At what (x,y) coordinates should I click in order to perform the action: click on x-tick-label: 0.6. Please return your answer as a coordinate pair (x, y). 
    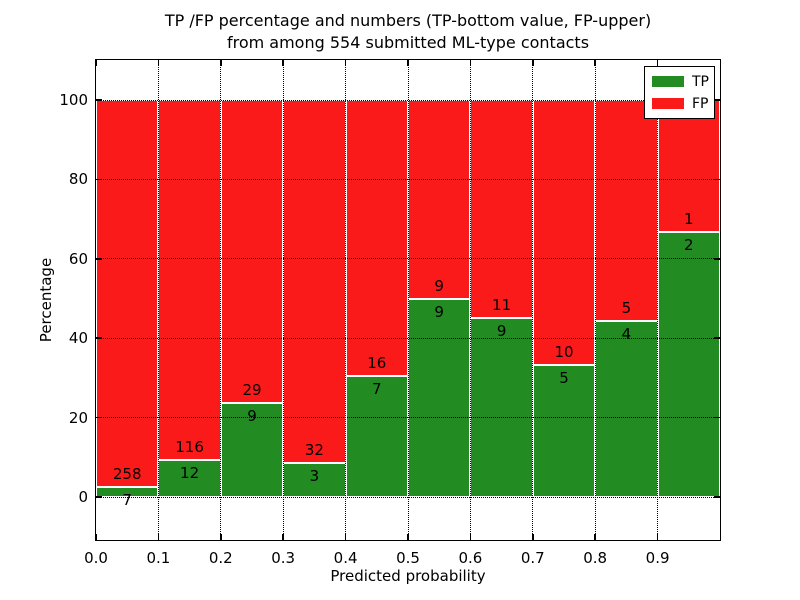
    Looking at the image, I should click on (470, 558).